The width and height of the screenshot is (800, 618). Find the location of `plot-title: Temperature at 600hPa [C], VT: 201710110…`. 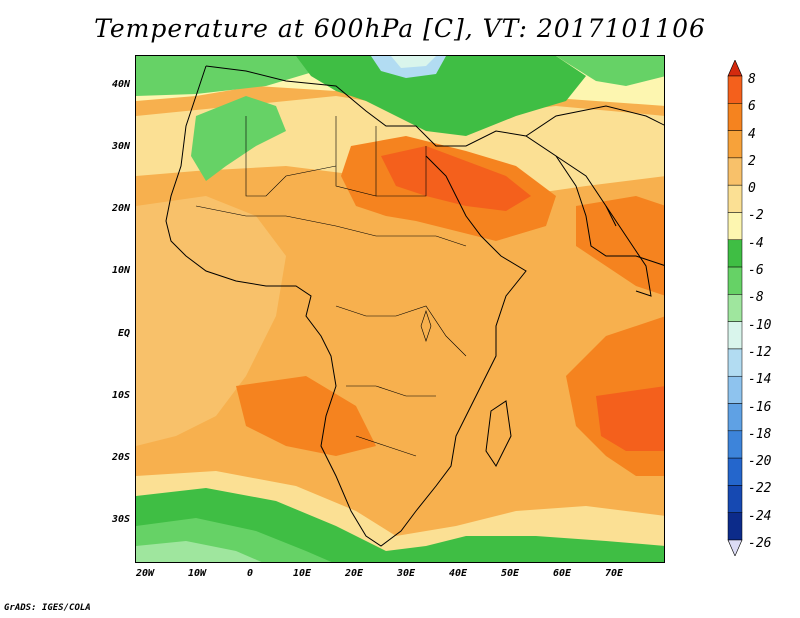

plot-title: Temperature at 600hPa [C], VT: 201710110… is located at coordinates (400, 28).